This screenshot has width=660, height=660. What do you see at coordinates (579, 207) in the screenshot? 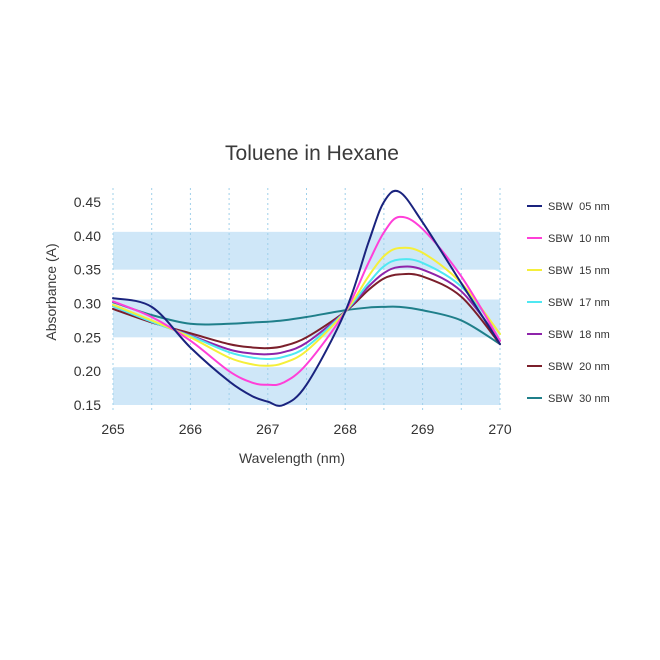
I see `legend-label: SBW 05 nm` at bounding box center [579, 207].